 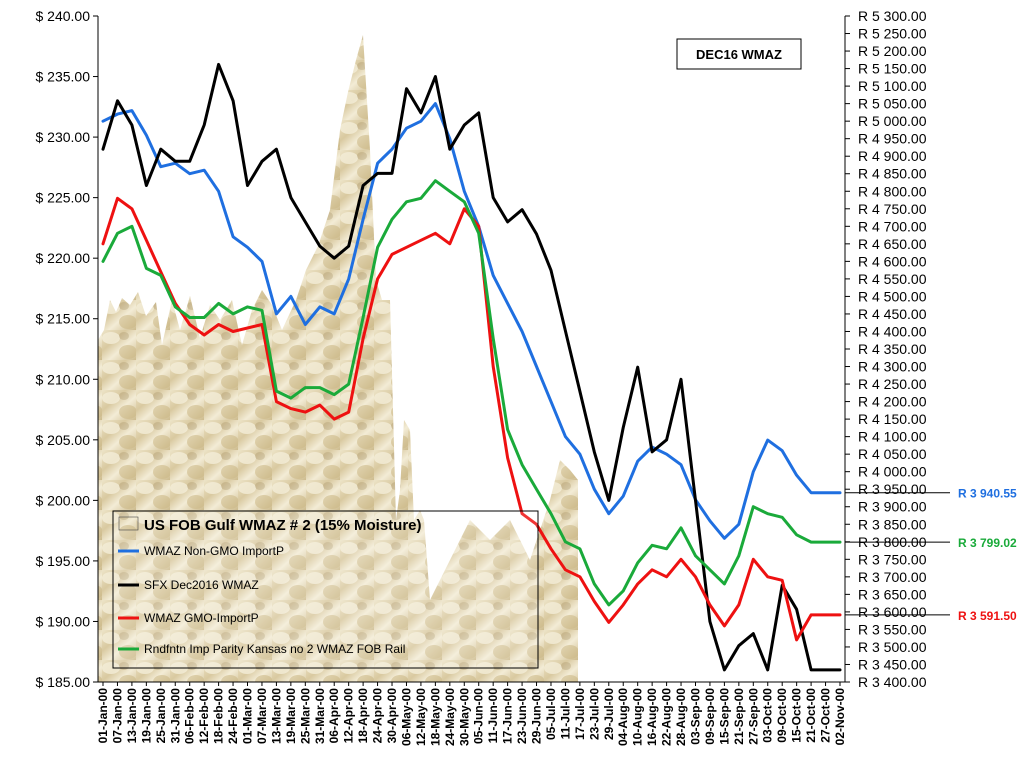 I want to click on right-tick-label: R 3 650.00, so click(x=892, y=594).